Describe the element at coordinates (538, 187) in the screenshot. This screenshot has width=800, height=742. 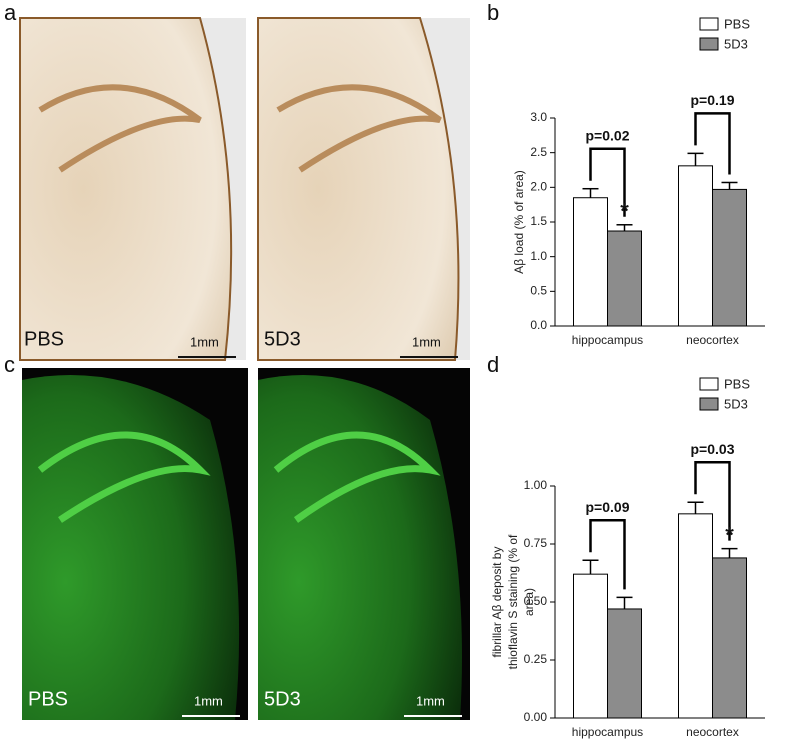
I see `y-tick-label: 2.0` at that location.